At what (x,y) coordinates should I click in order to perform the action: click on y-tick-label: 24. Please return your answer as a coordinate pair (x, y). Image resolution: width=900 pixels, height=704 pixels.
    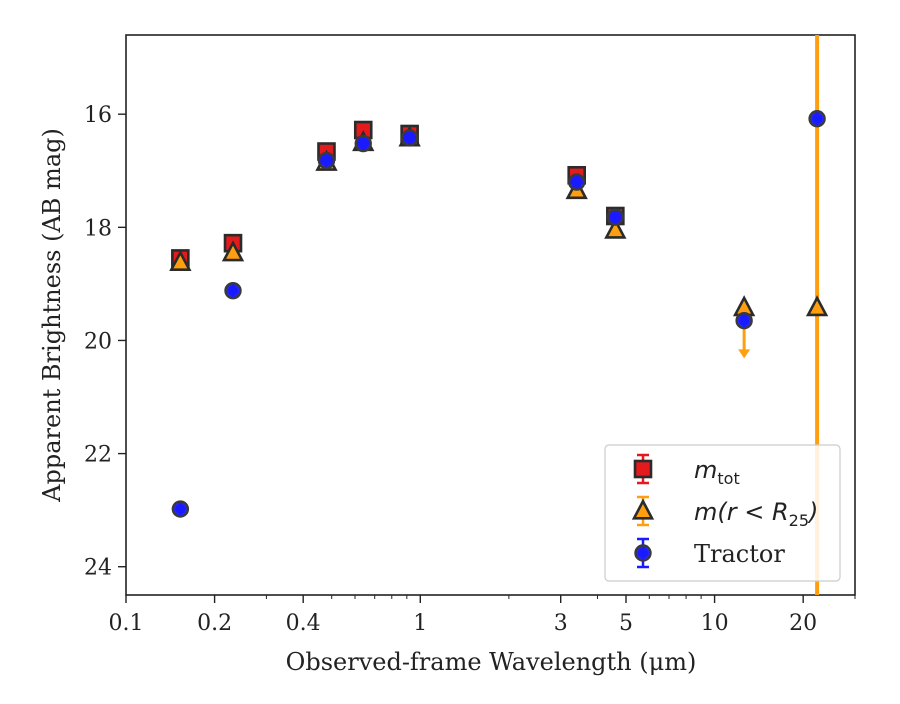
    Looking at the image, I should click on (98, 568).